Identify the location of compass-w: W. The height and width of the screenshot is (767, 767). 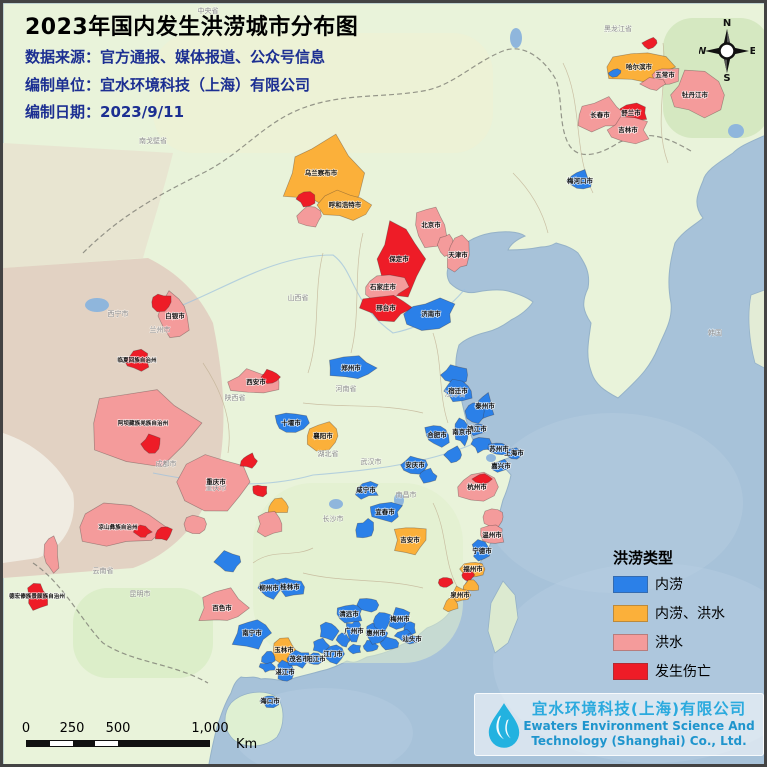
(703, 51).